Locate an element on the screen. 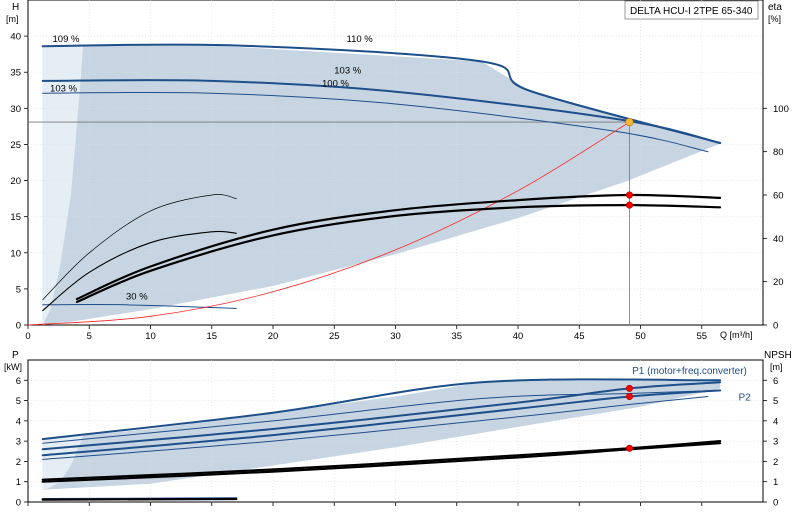 Image resolution: width=800 pixels, height=525 pixels. power-y-tick-label: 4 is located at coordinates (18, 421).